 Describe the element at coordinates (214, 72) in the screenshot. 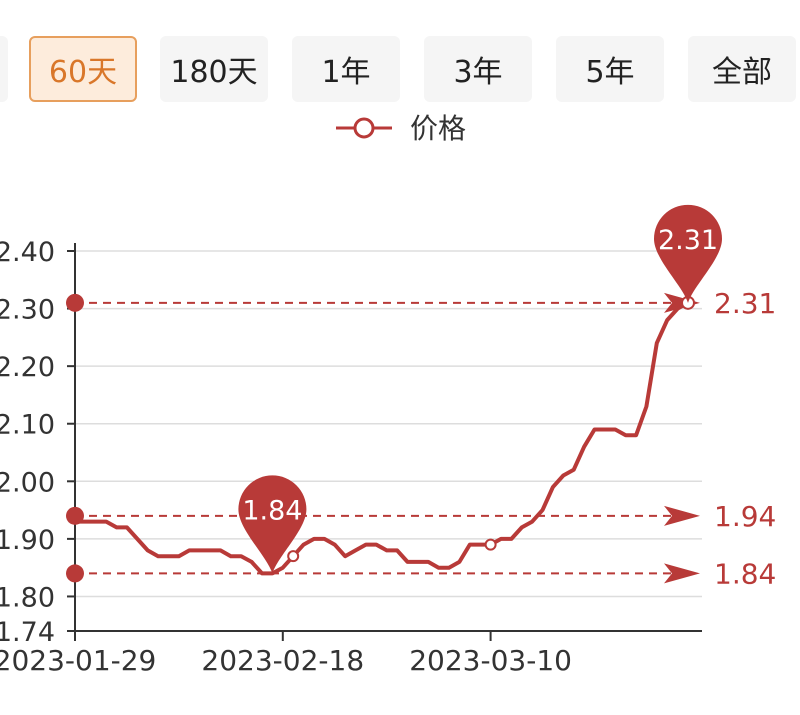

I see `tab-180-days-label: 180天` at that location.